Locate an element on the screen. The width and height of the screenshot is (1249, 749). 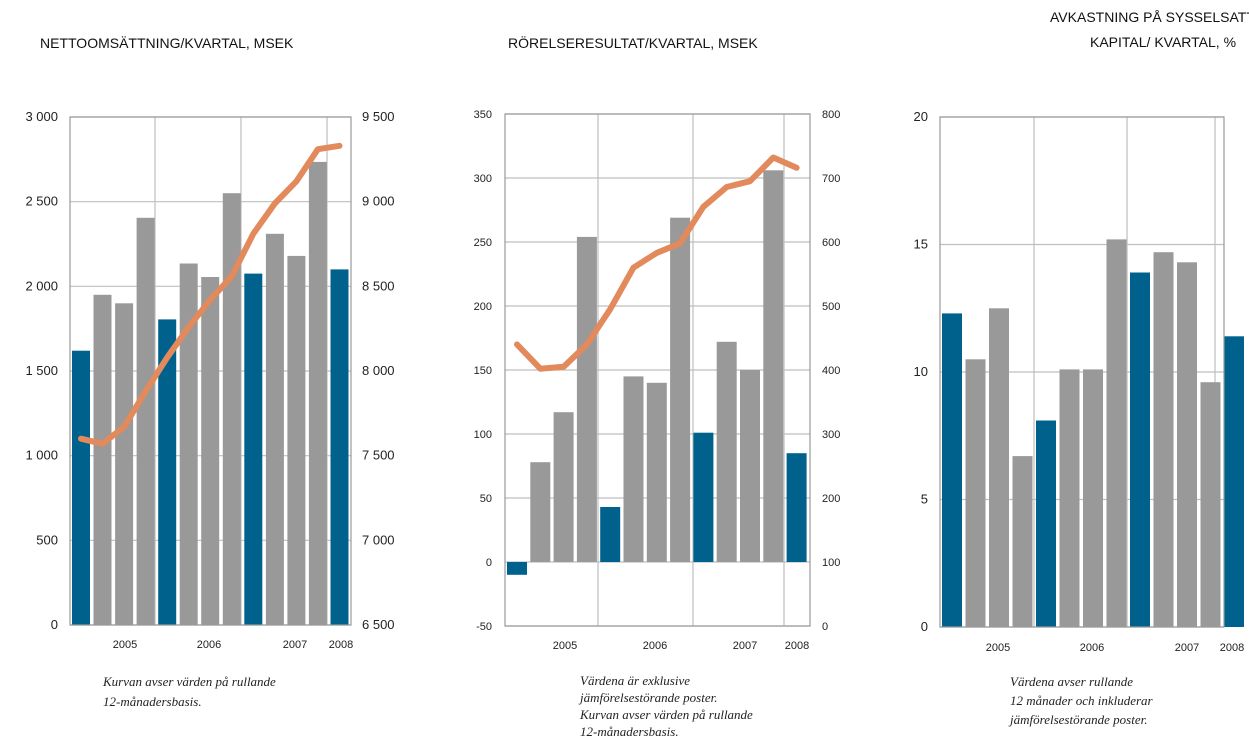
chart1-right-tick-label: 7 000 is located at coordinates (378, 539).